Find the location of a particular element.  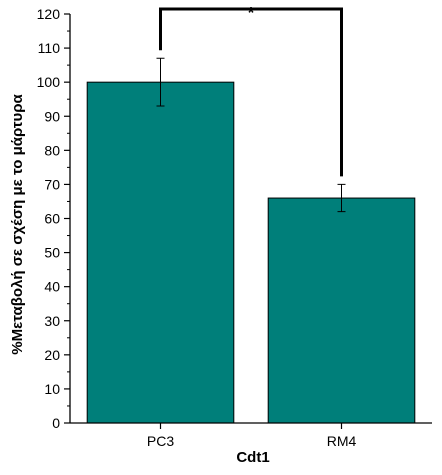

y-tick-label: 120 is located at coordinates (49, 14).